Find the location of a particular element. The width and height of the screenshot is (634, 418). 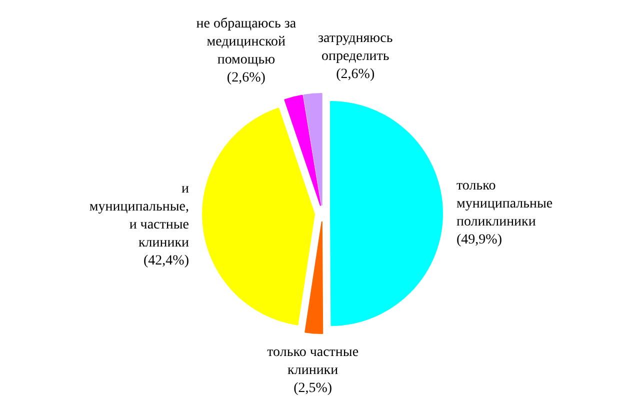

data-label: (49,9%) is located at coordinates (479, 240).